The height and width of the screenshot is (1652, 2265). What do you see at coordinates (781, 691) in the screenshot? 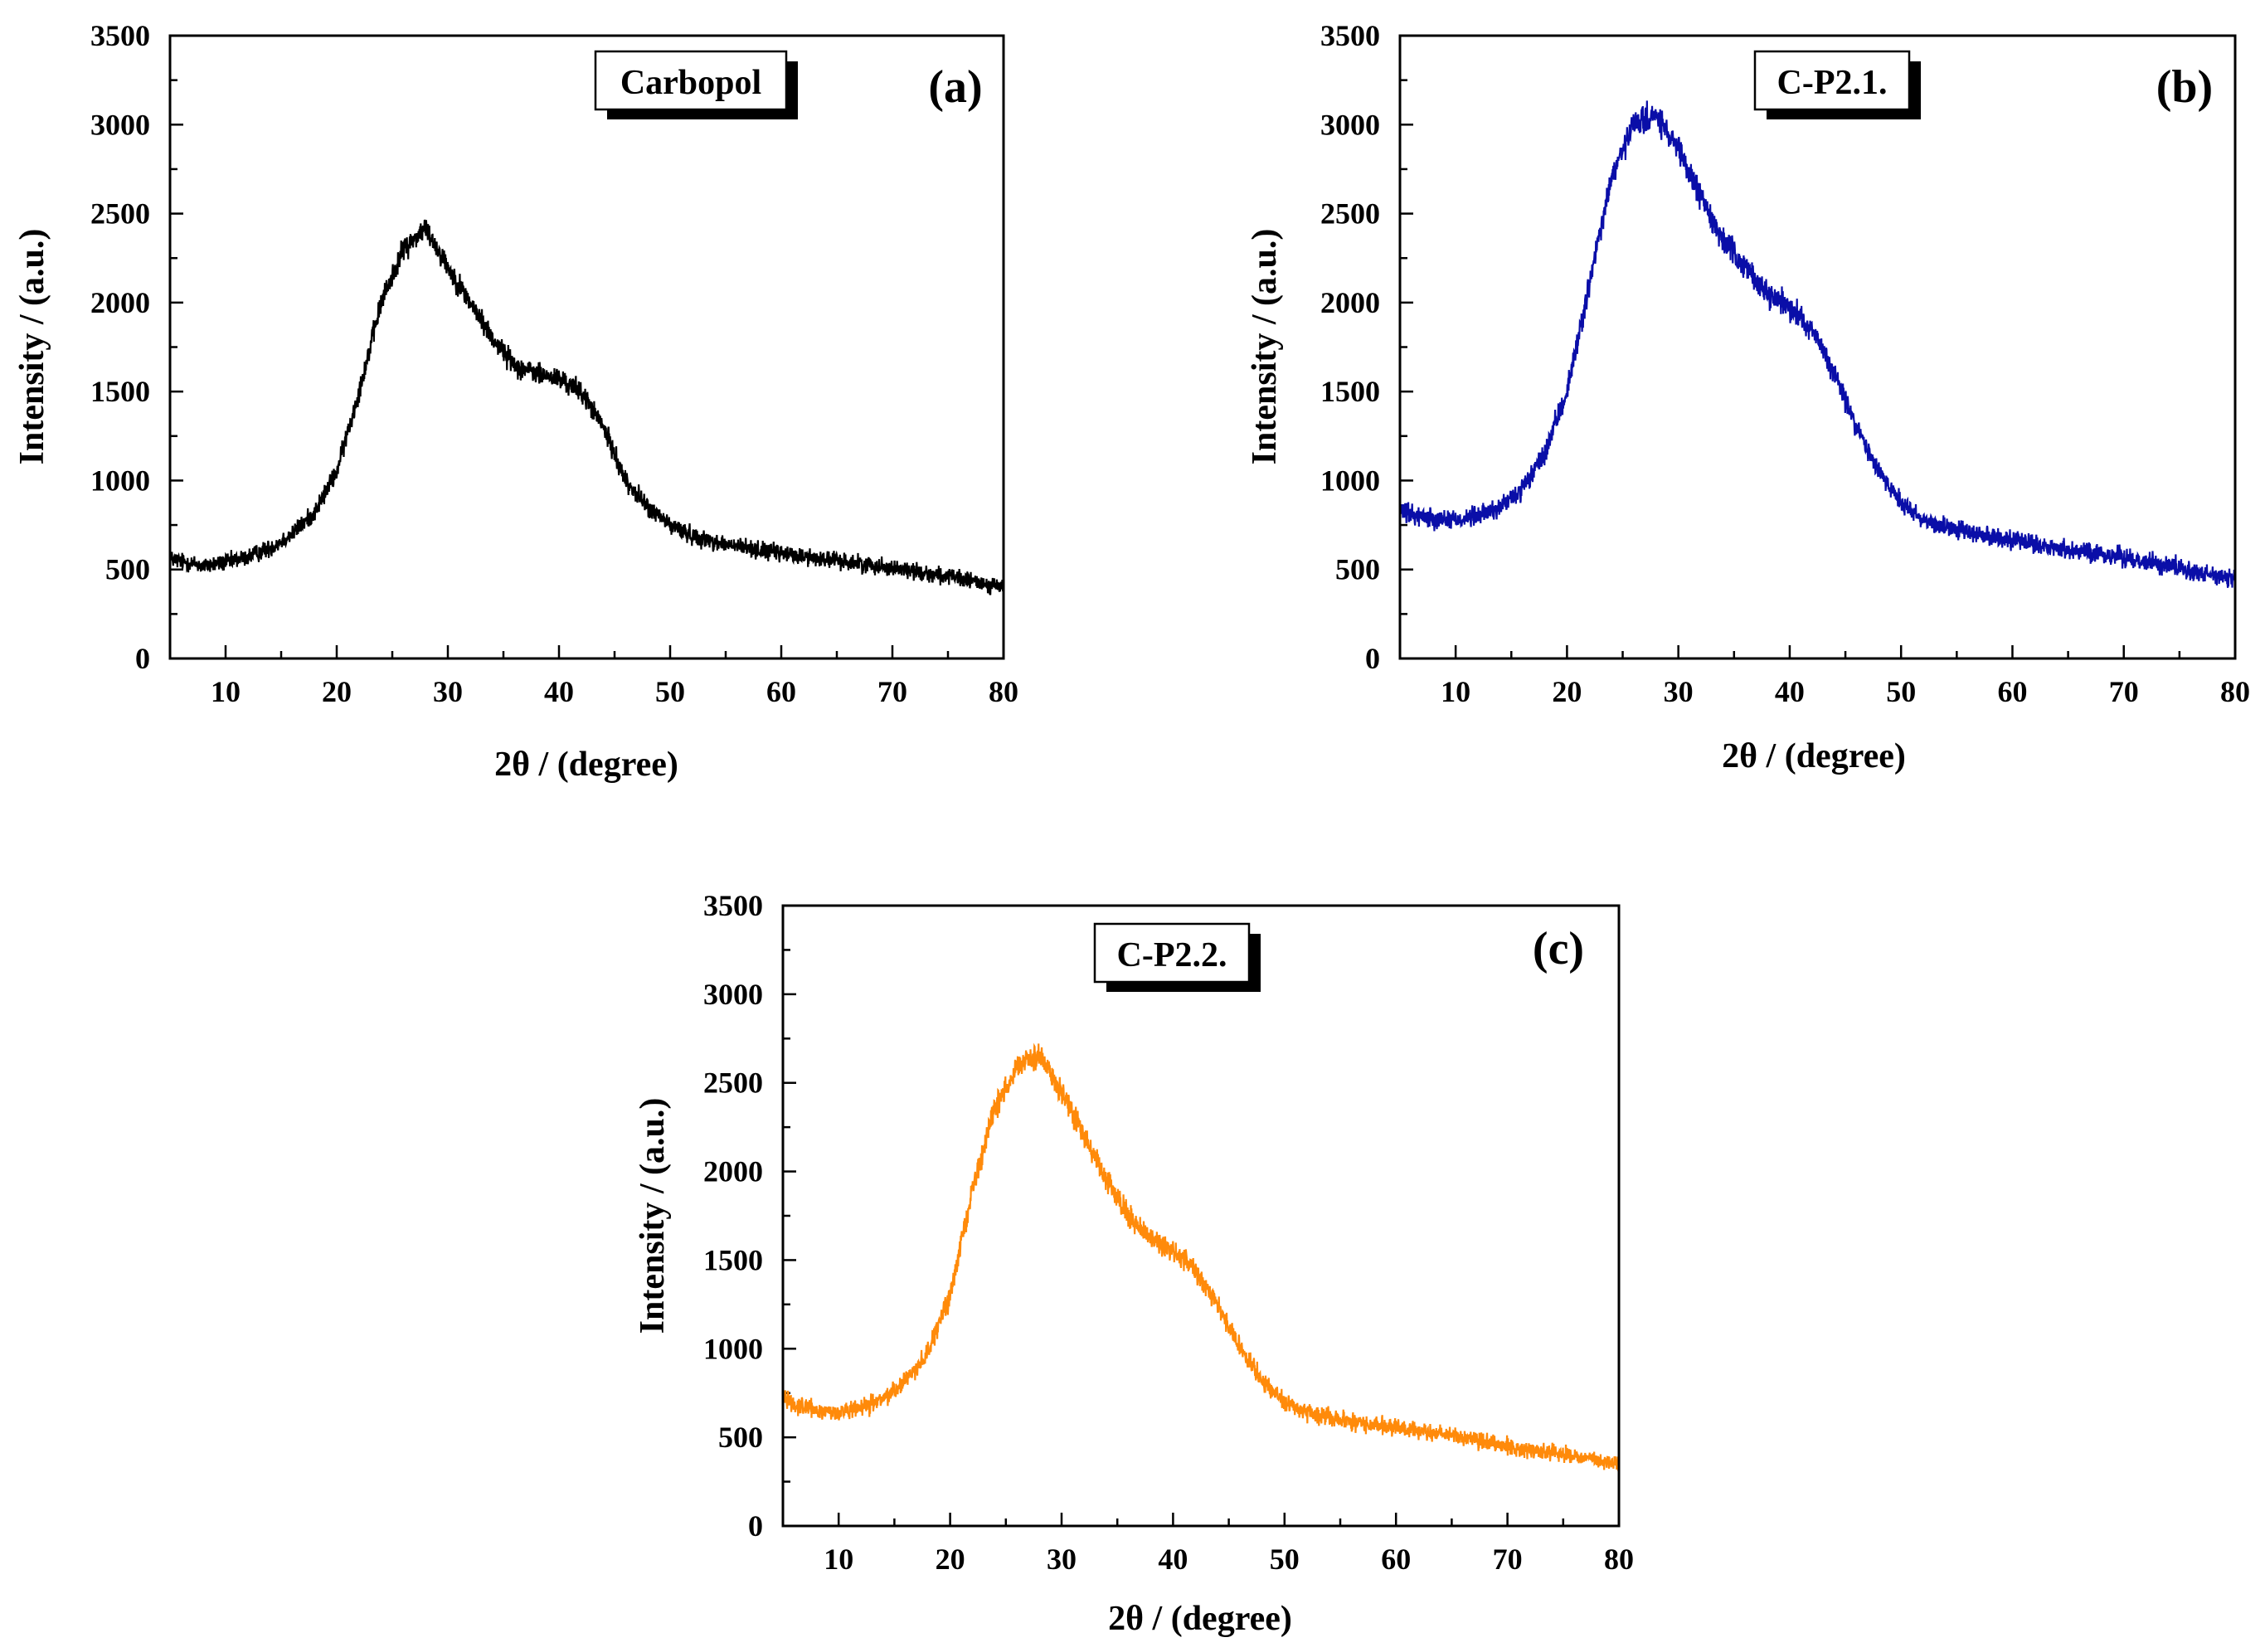
I see `panel-a-x-tick-label: 60` at bounding box center [781, 691].